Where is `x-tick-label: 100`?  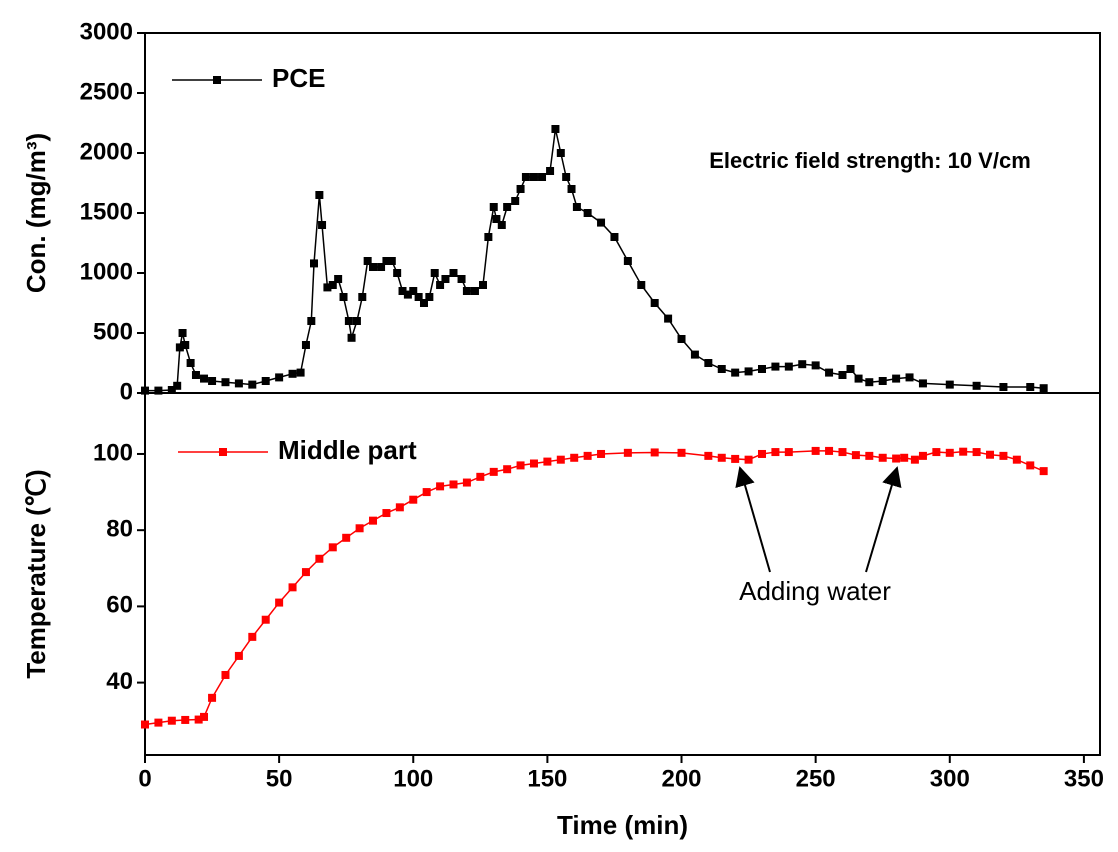 x-tick-label: 100 is located at coordinates (413, 778).